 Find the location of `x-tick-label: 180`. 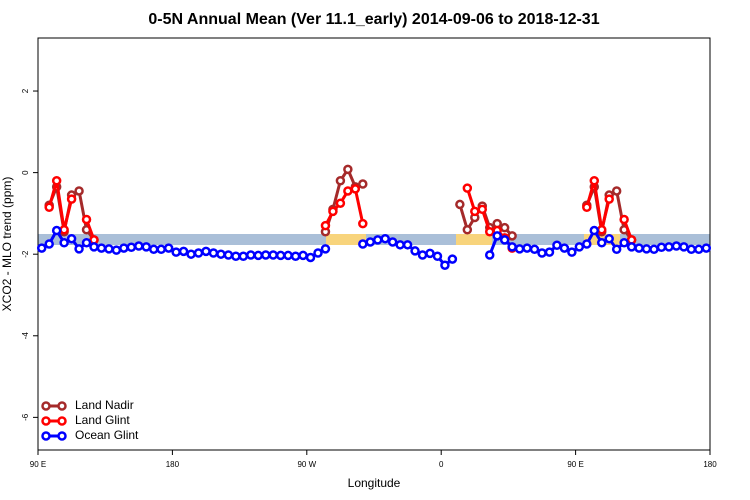

x-tick-label: 180 is located at coordinates (710, 464).